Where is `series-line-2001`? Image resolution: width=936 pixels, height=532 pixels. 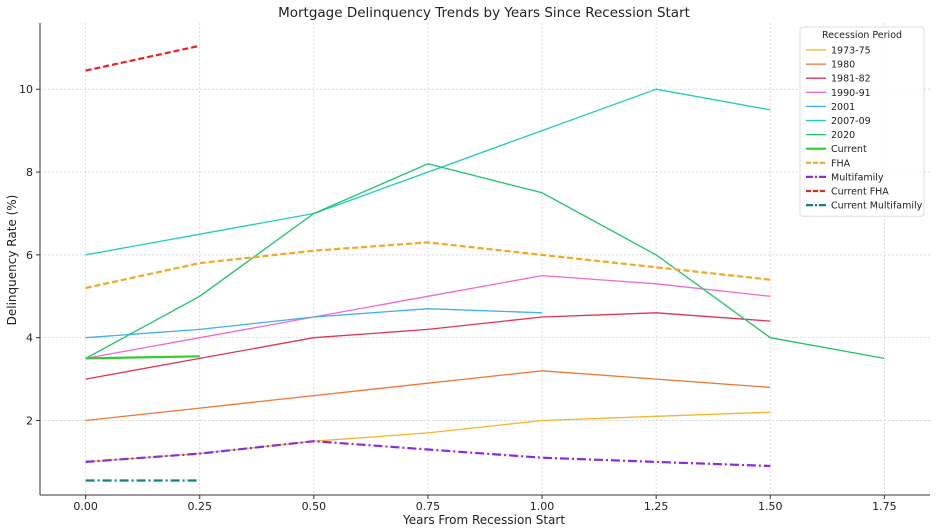 series-line-2001 is located at coordinates (314, 323).